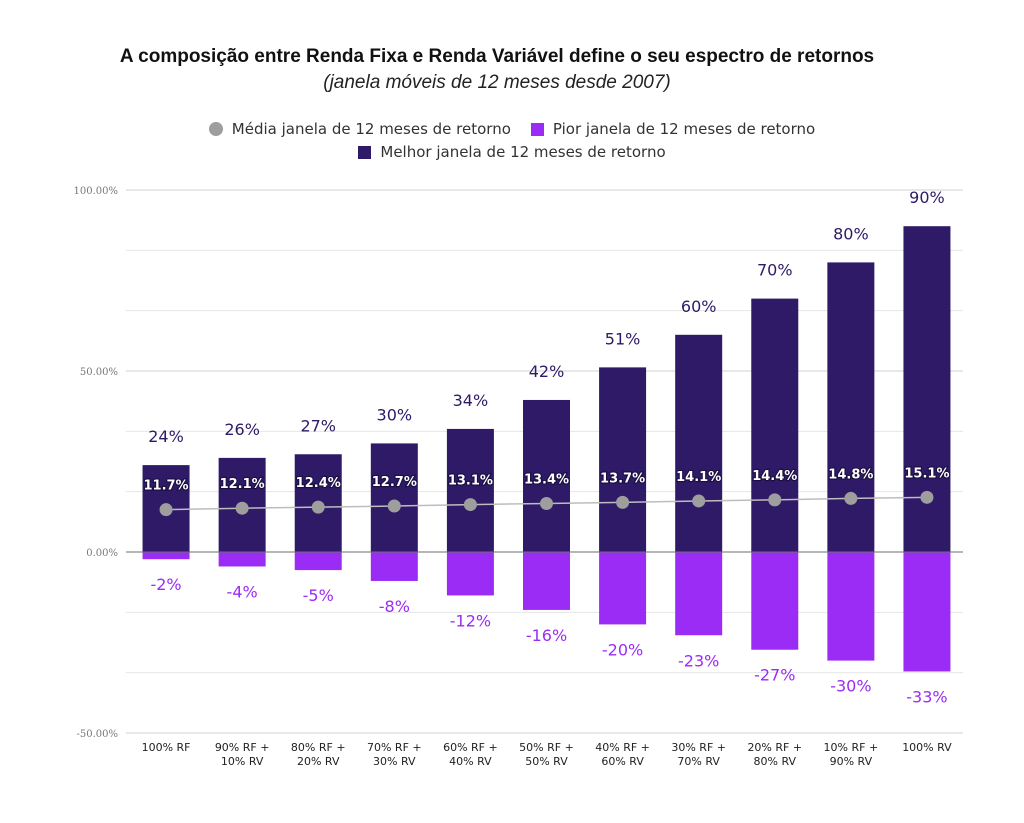 The image size is (1024, 823). Describe the element at coordinates (395, 414) in the screenshot. I see `data-label-melhor: 30%` at that location.